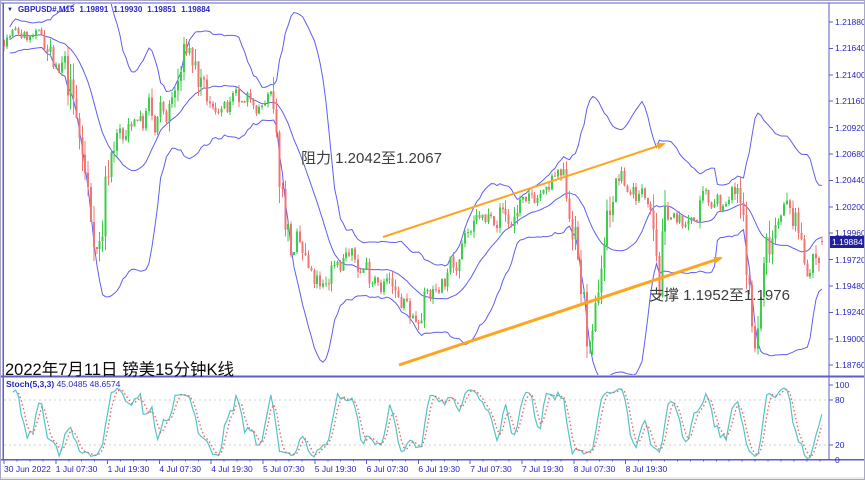  I want to click on time-tick-label: 1 Jul 19:30, so click(128, 469).